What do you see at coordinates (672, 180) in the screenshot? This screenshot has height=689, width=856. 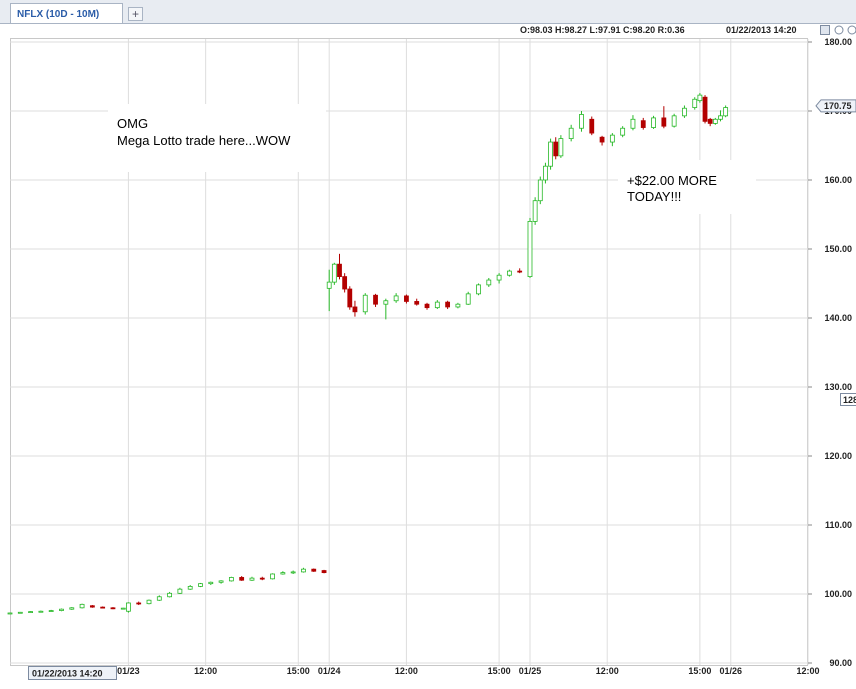 I see `annotation-text: +$22.00 MORE` at bounding box center [672, 180].